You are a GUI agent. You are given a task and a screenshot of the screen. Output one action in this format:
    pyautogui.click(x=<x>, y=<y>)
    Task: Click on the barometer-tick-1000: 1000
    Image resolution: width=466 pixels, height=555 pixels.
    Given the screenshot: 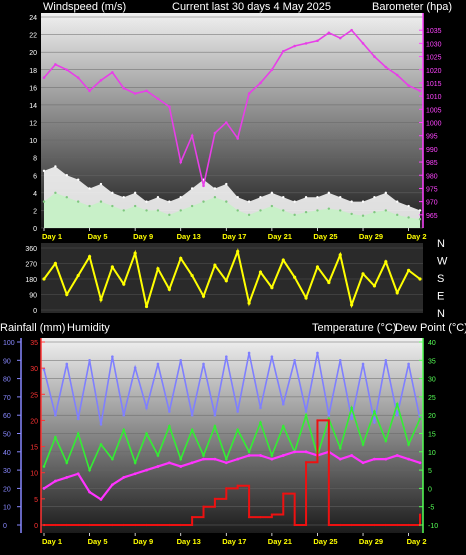 What is the action you would take?
    pyautogui.click(x=434, y=124)
    